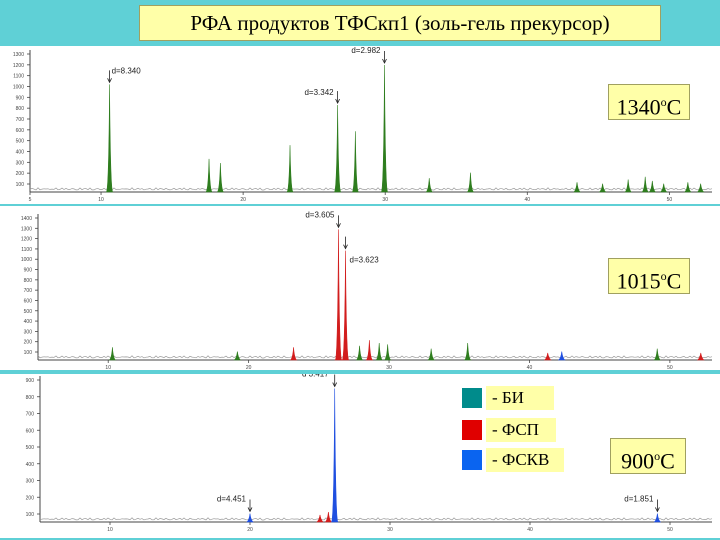 The width and height of the screenshot is (720, 540). Describe the element at coordinates (108, 367) in the screenshot. I see `x-tick-label: 10` at that location.